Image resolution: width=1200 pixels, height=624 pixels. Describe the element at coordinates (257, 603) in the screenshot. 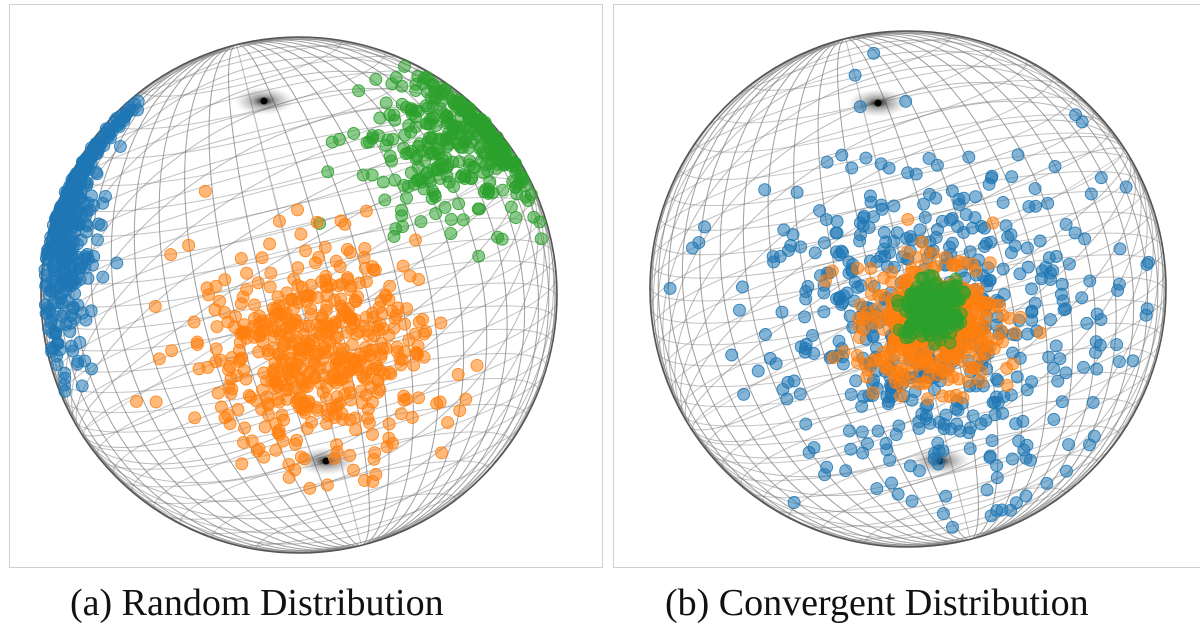

I see `caption-random-distribution: (a) Random Distribution` at that location.